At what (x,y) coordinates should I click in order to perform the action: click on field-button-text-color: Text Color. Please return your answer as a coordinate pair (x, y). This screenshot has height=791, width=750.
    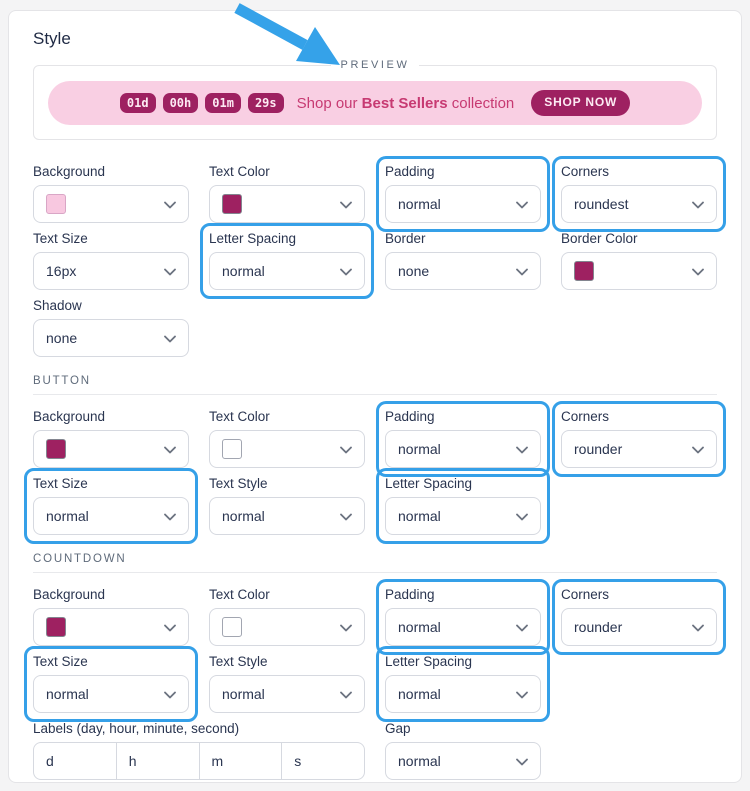
    Looking at the image, I should click on (287, 439).